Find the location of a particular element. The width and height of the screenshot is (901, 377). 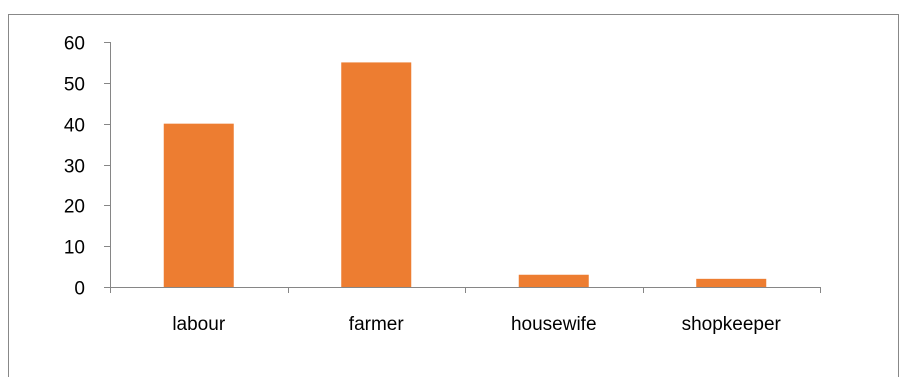

y-tick-label: 0 is located at coordinates (79, 289).